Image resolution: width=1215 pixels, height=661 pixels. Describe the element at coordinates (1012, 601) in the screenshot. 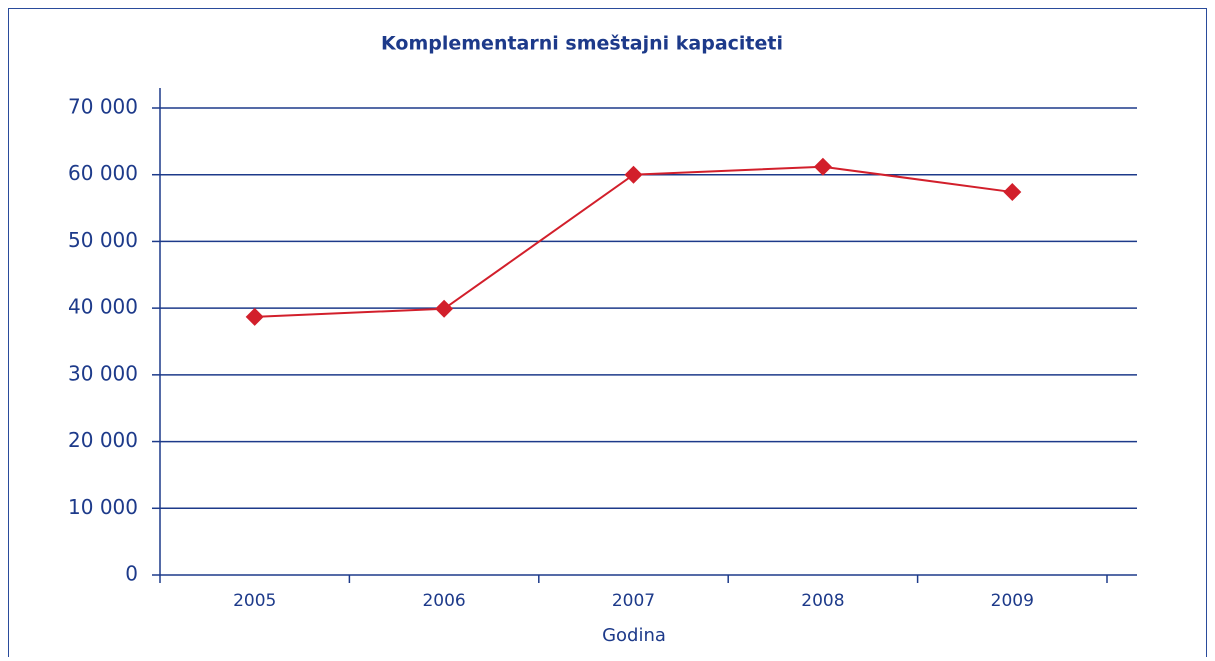

I see `x-tick-label: 2009` at that location.